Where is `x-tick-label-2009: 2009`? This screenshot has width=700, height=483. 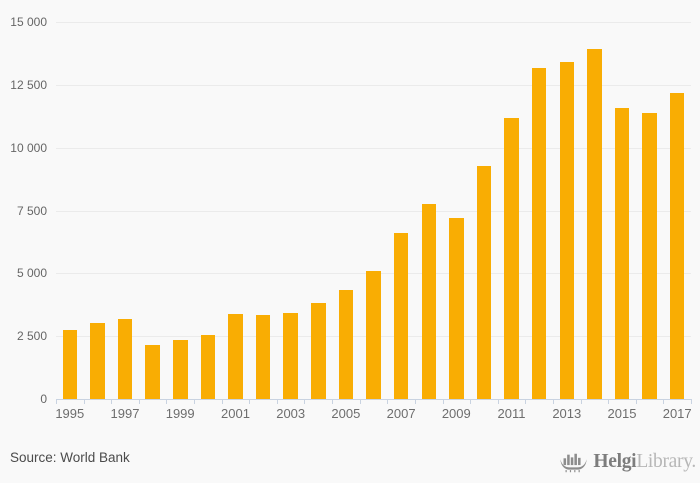
x-tick-label-2009: 2009 is located at coordinates (456, 413).